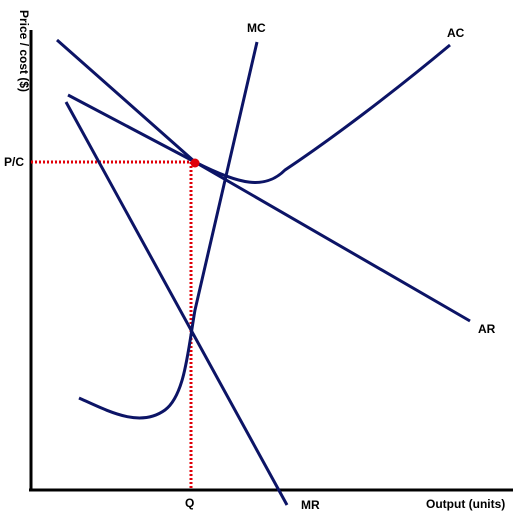  I want to click on quantity-label: Q, so click(189, 503).